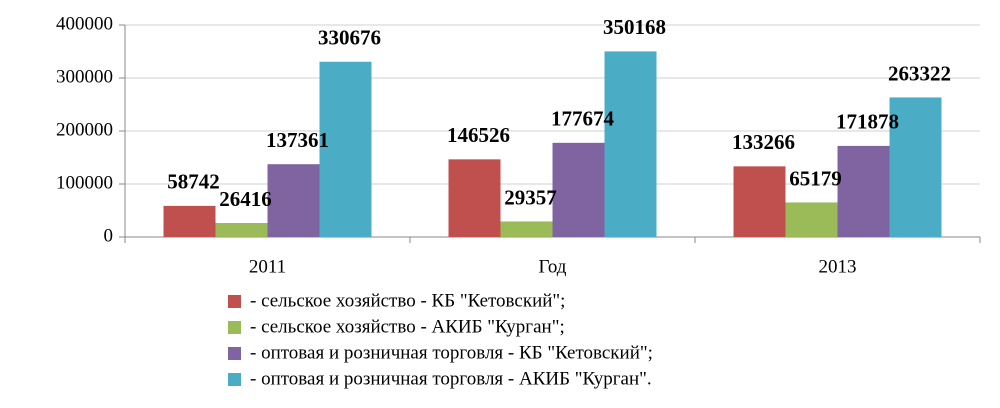  Describe the element at coordinates (815, 178) in the screenshot. I see `value-label: 65179` at that location.